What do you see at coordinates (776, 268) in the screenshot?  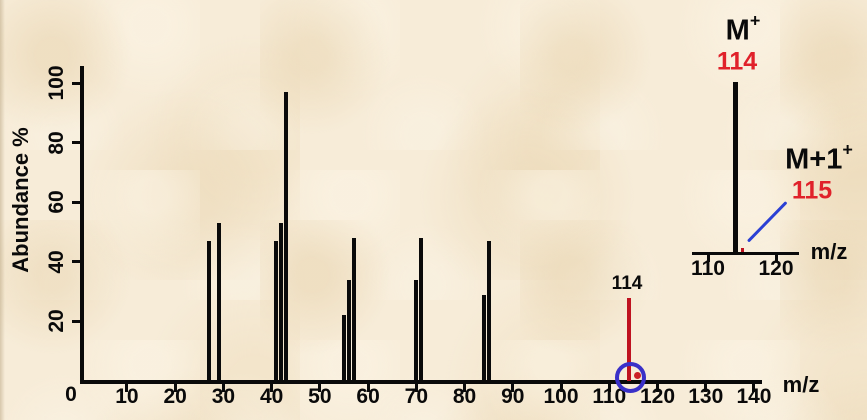 I see `inset-x-tick-label: 120` at bounding box center [776, 268].